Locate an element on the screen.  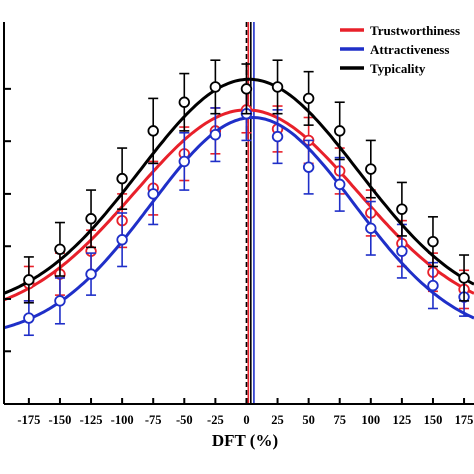
legend-label: Attractiveness is located at coordinates (409, 49).